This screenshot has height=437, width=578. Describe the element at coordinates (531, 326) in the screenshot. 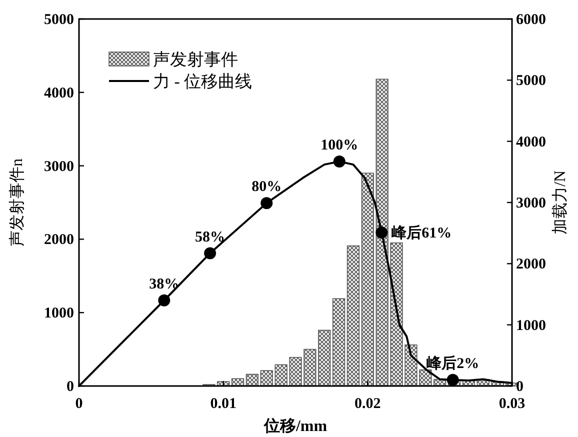

I see `y2-tick-label: 1000` at that location.